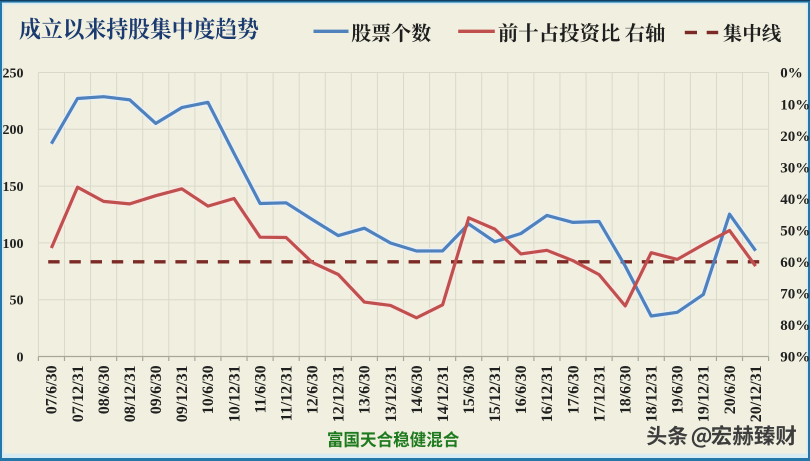  I want to click on svg-text: 250, so click(13, 73).